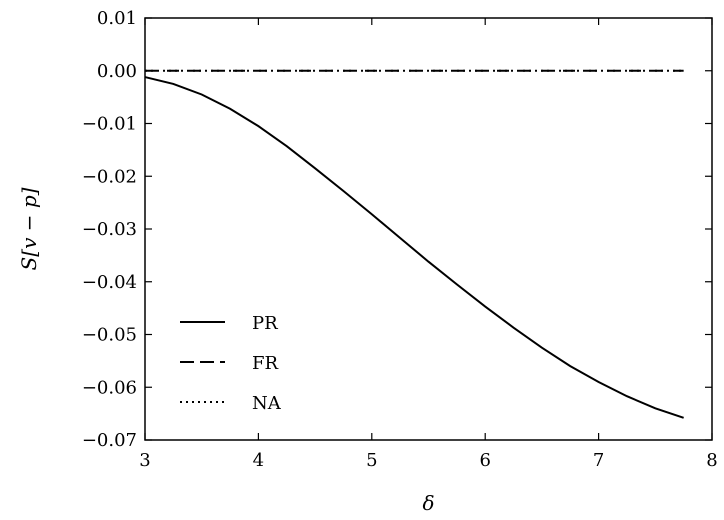 This screenshot has width=724, height=520. I want to click on legend-label-na: NA, so click(267, 403).